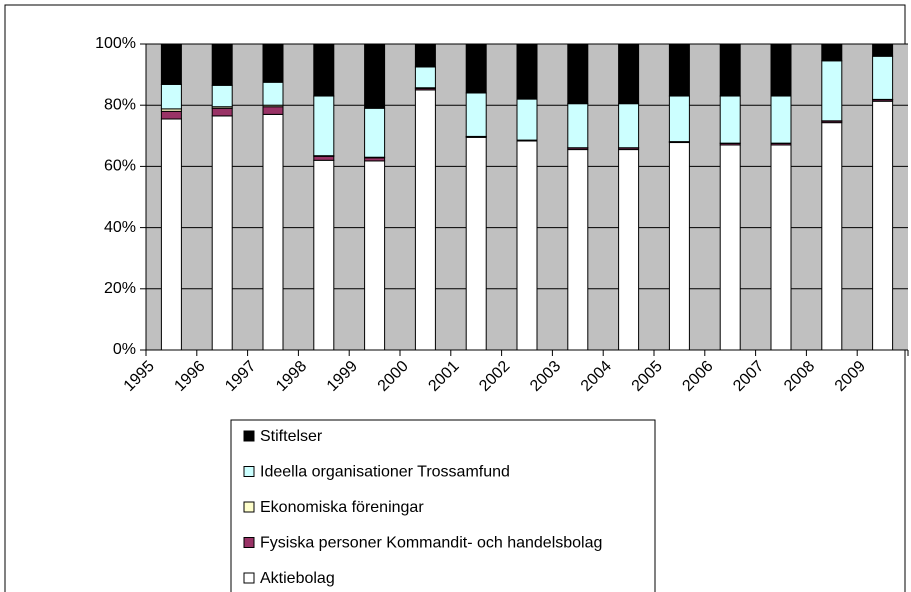  What do you see at coordinates (297, 578) in the screenshot?
I see `legend-label: Aktiebolag` at bounding box center [297, 578].